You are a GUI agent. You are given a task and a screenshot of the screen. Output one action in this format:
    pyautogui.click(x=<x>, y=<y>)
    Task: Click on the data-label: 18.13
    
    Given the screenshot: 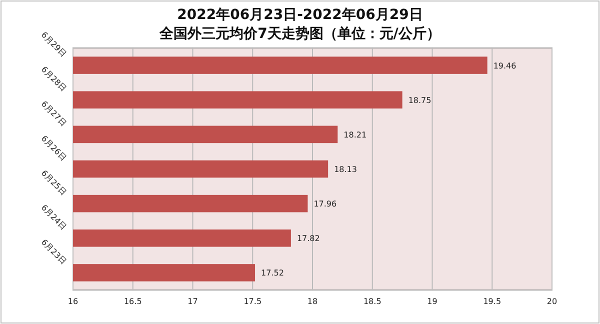 What is the action you would take?
    pyautogui.click(x=345, y=169)
    